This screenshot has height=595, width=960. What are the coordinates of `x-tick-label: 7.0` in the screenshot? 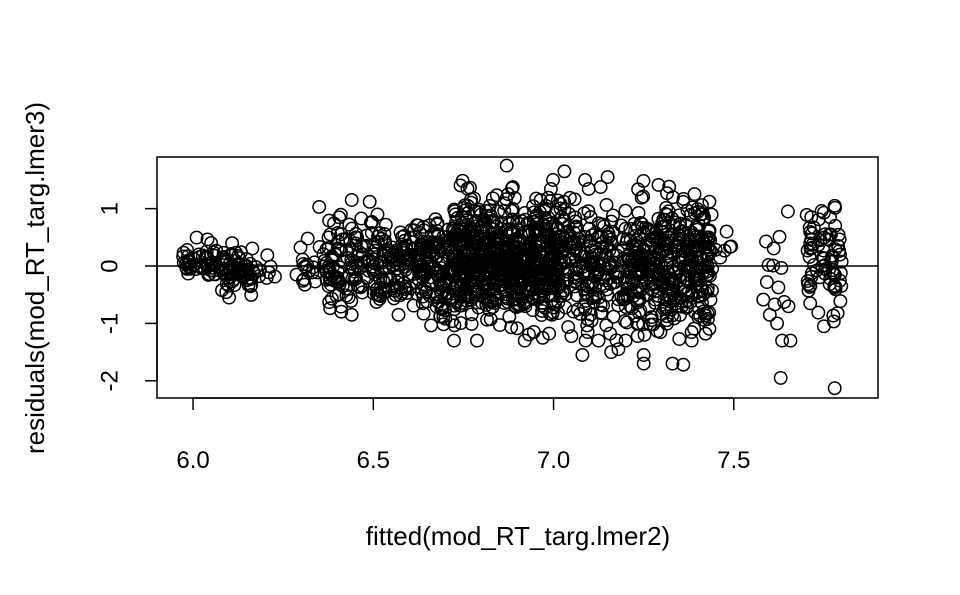 It's located at (553, 460).